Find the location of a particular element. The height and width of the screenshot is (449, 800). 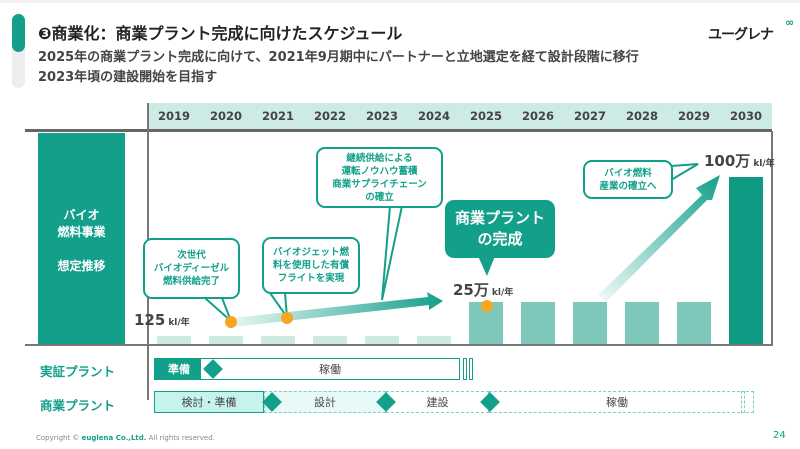

comm-design-phase: 設計 is located at coordinates (325, 402).